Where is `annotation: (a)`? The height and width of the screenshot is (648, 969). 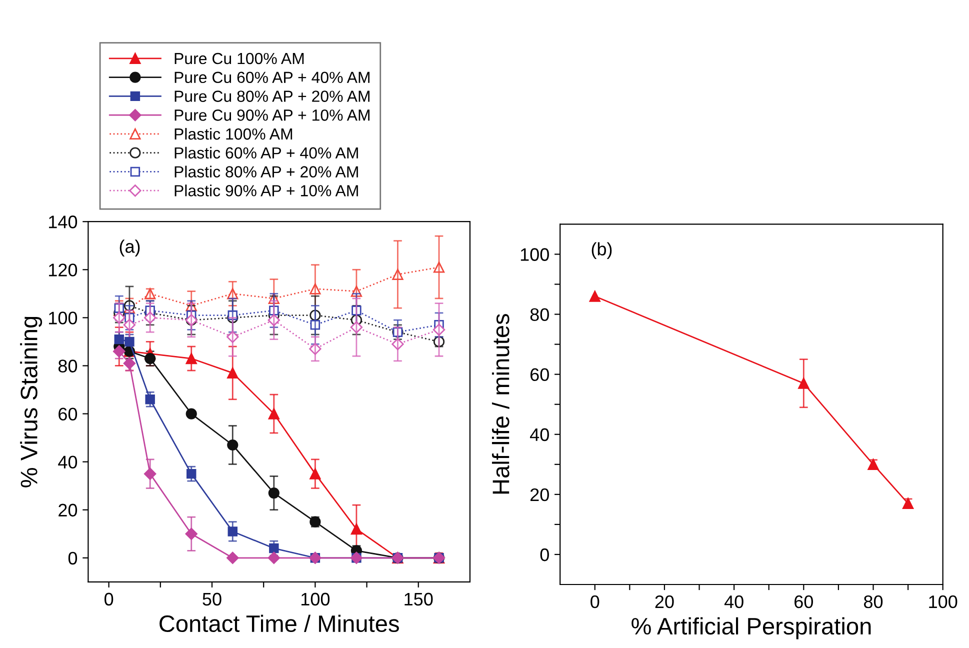 annotation: (a) is located at coordinates (130, 248).